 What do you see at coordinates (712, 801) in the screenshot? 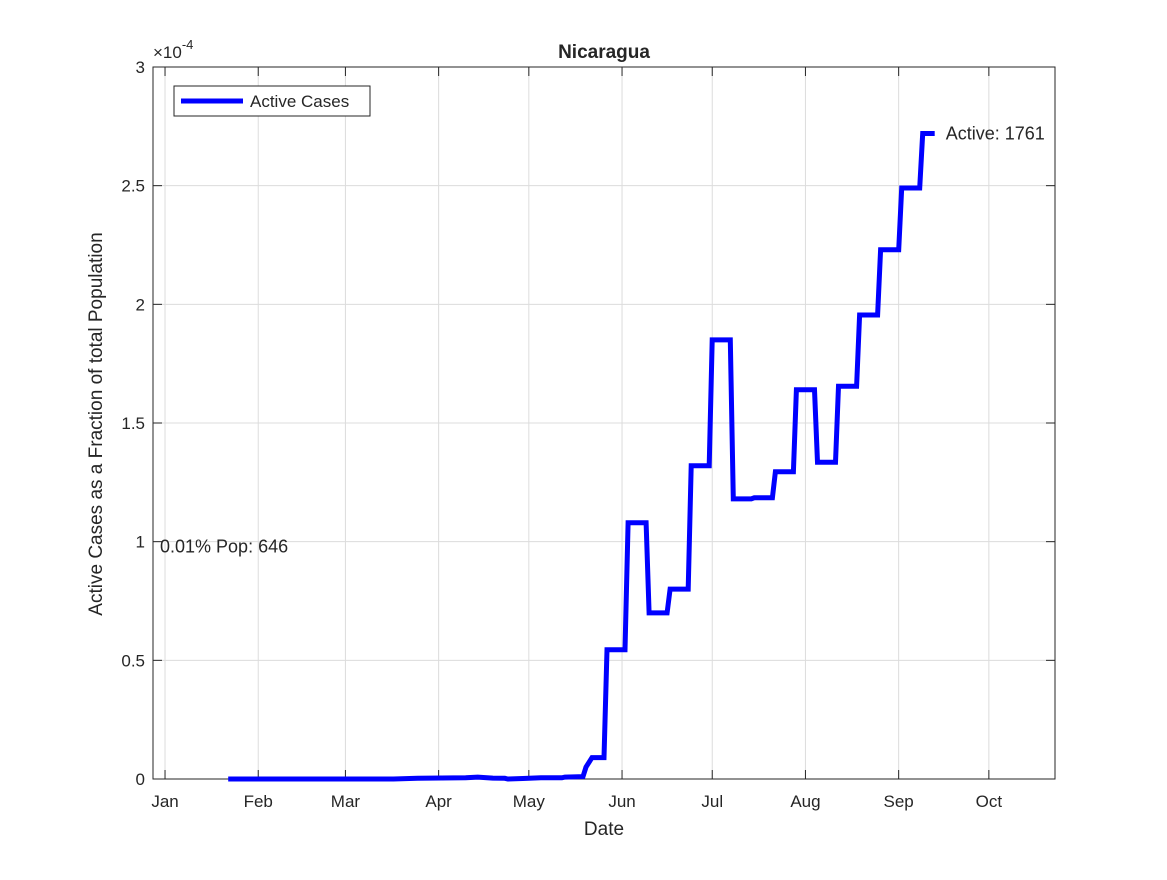
I see `x-tick-label: Jul` at bounding box center [712, 801].